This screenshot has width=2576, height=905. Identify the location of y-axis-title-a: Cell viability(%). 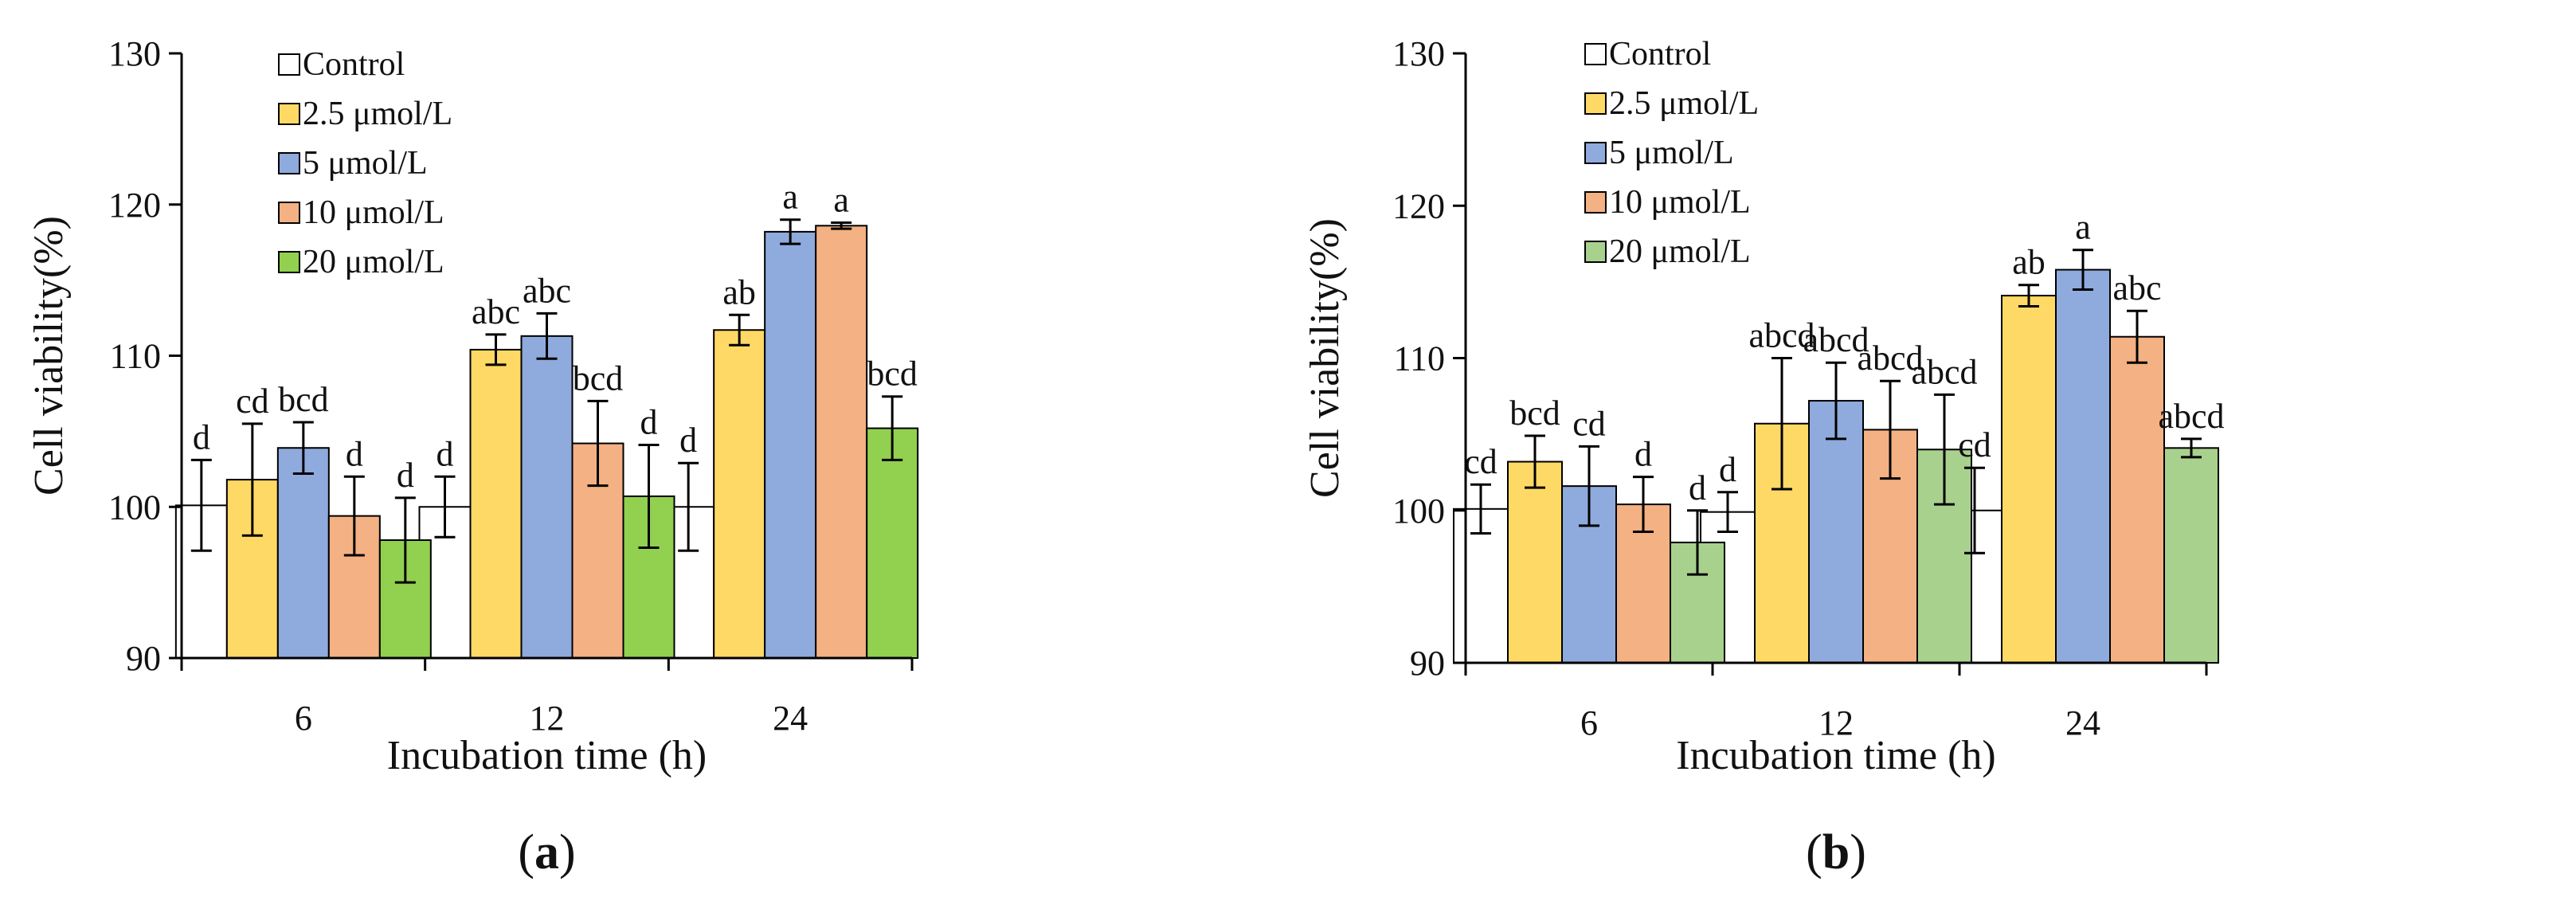
(49, 356).